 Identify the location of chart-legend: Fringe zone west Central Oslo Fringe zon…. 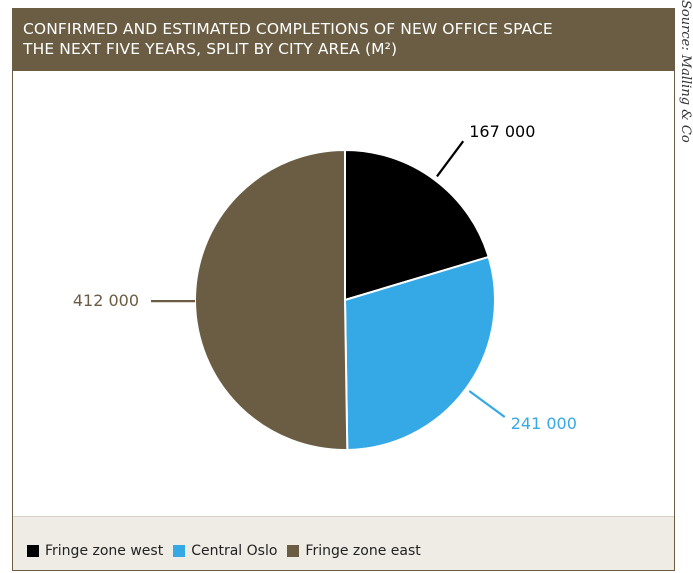
(343, 543).